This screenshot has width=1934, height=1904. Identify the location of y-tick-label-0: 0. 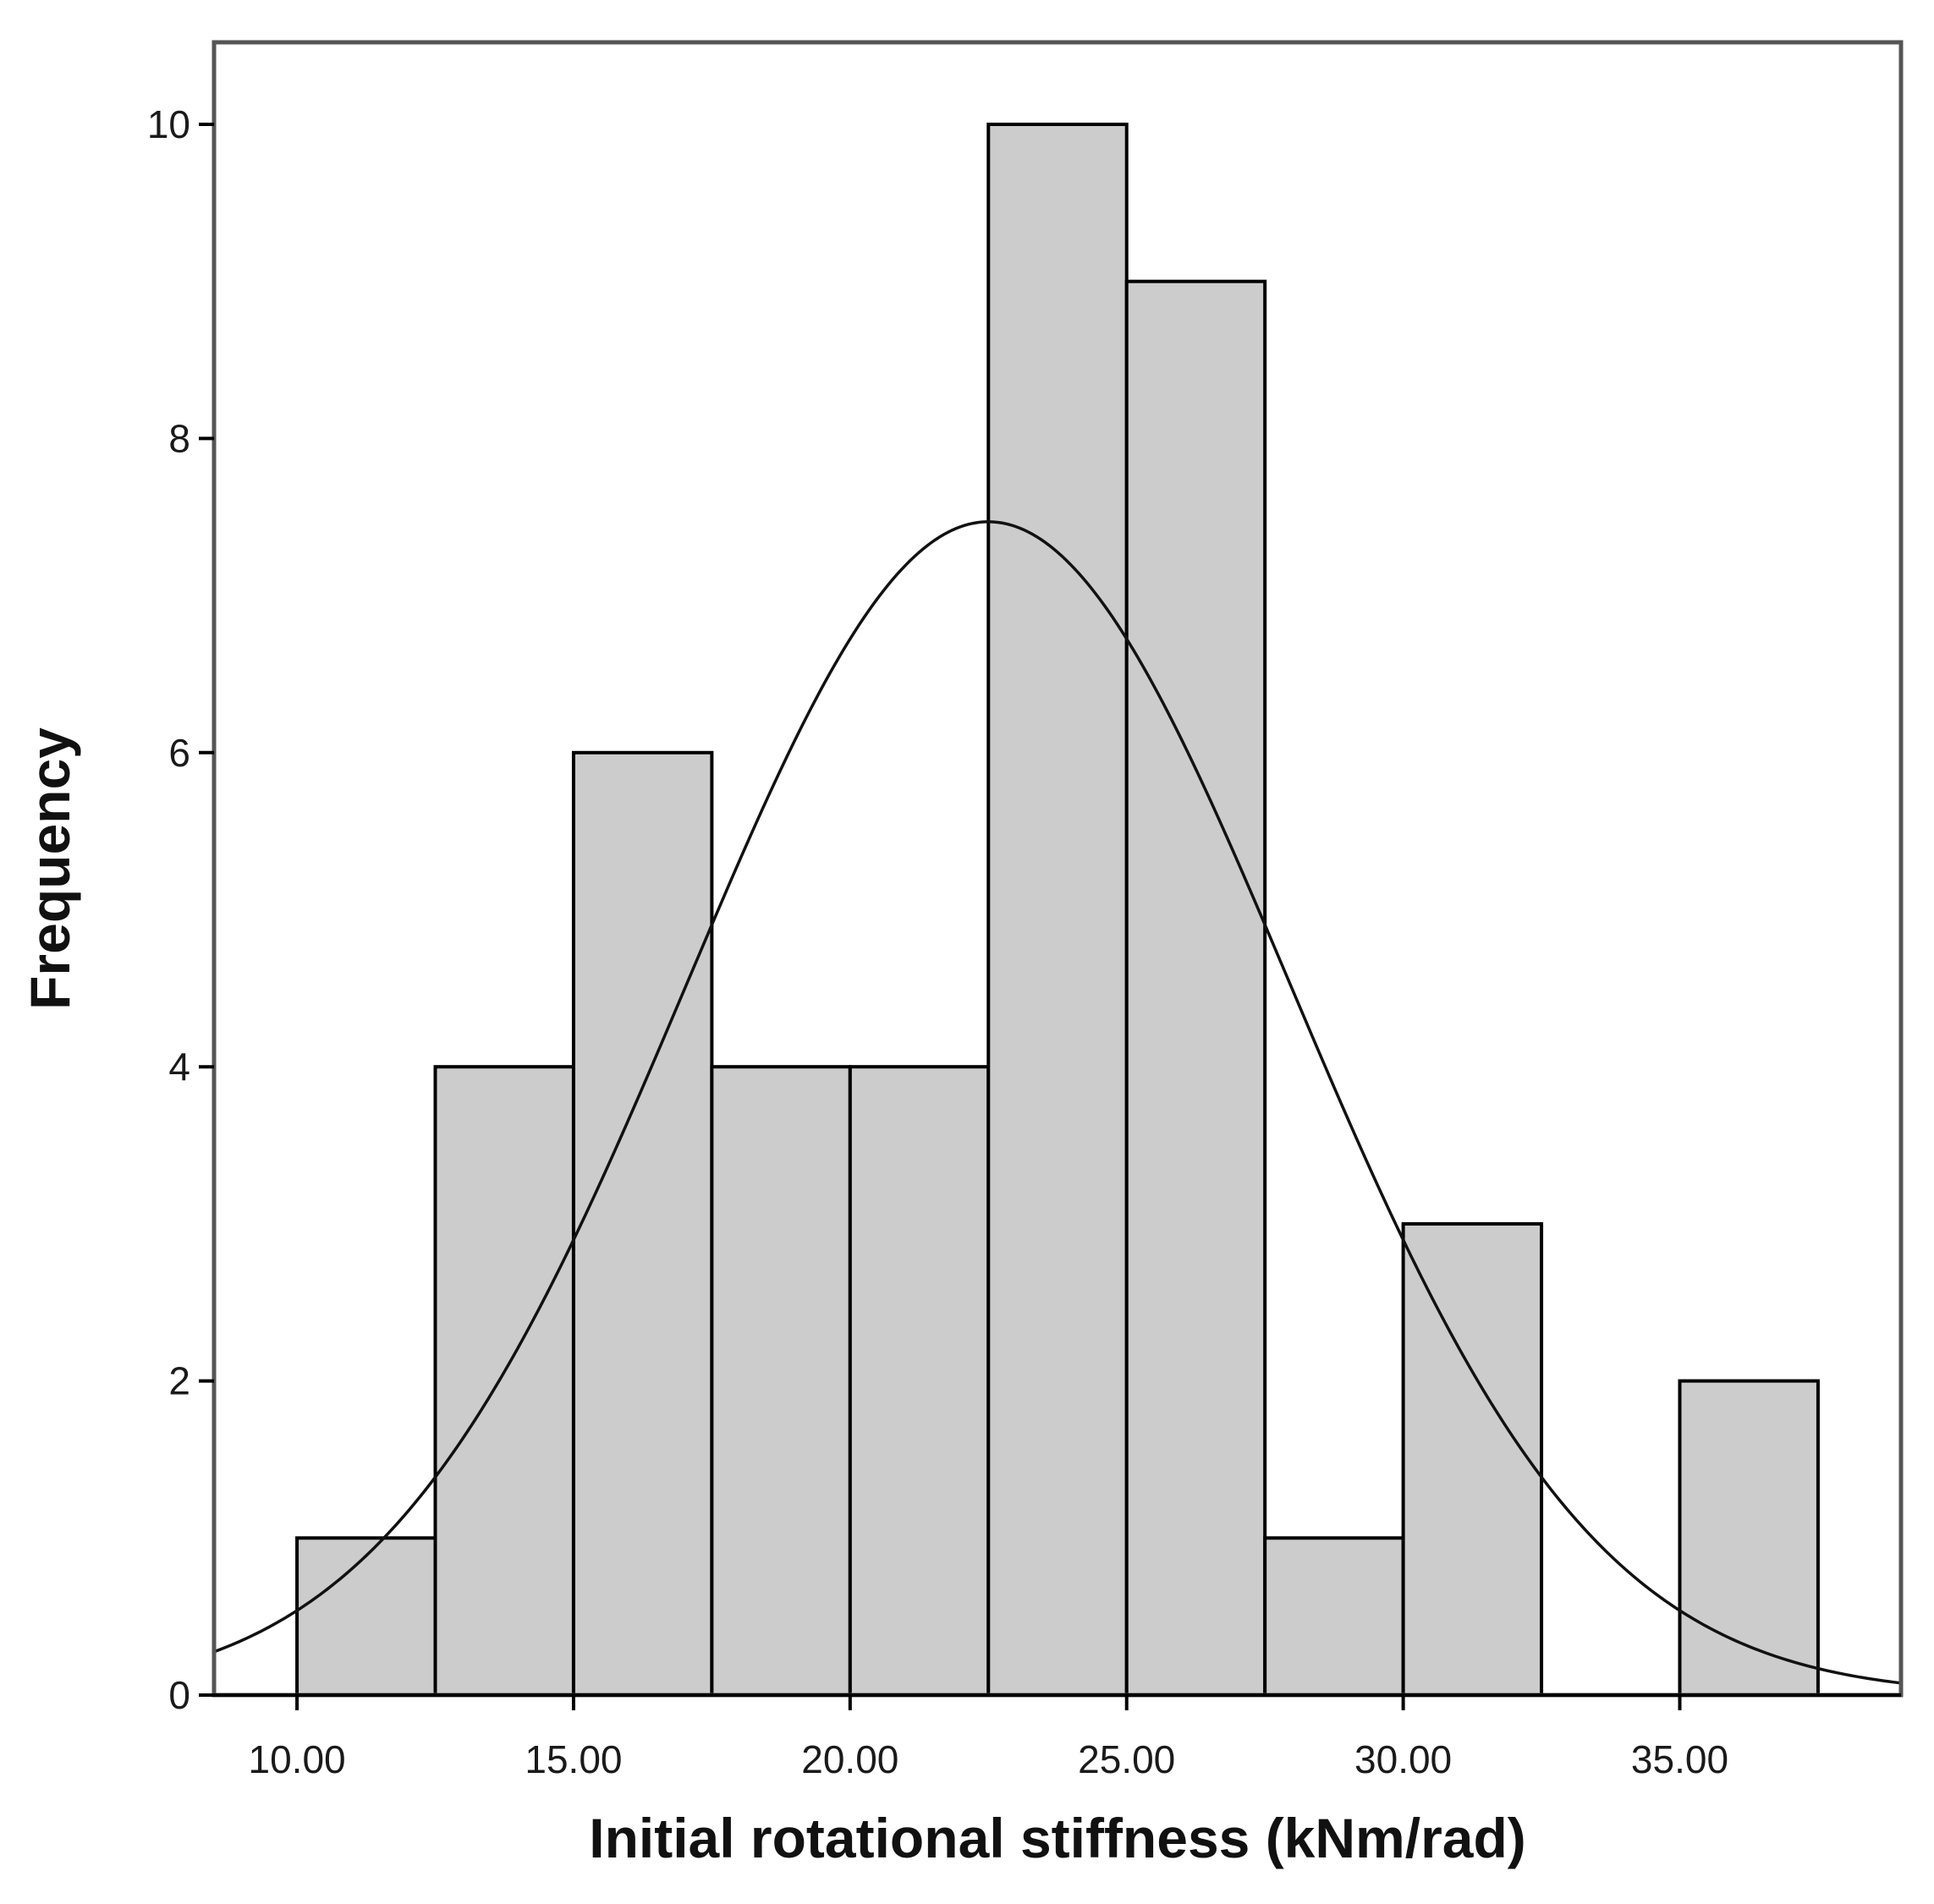
(179, 1695).